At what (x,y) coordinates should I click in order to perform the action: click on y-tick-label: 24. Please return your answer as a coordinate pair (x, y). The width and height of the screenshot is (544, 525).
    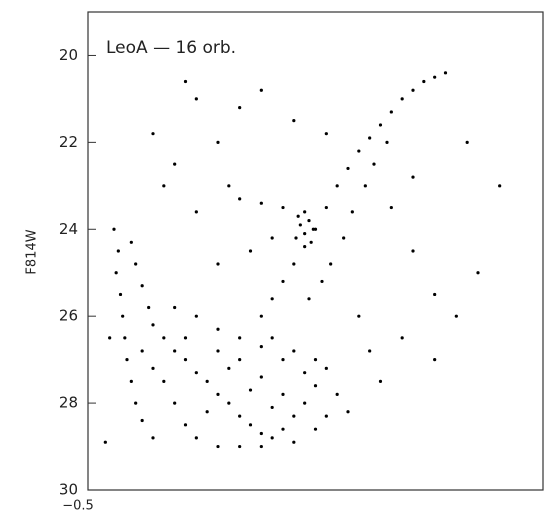
    Looking at the image, I should click on (68, 229).